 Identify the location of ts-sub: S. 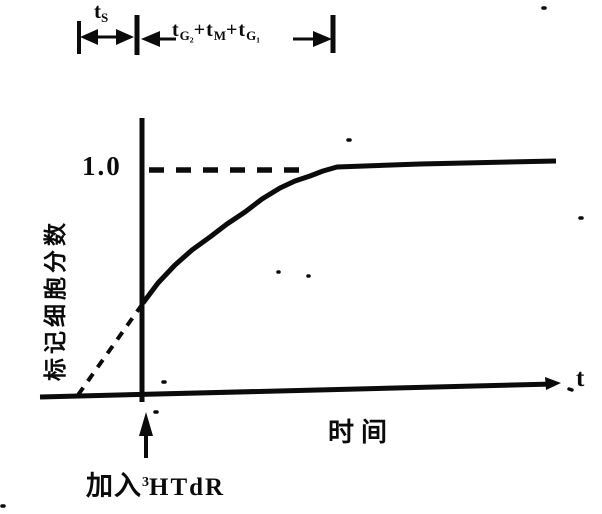
(105, 17).